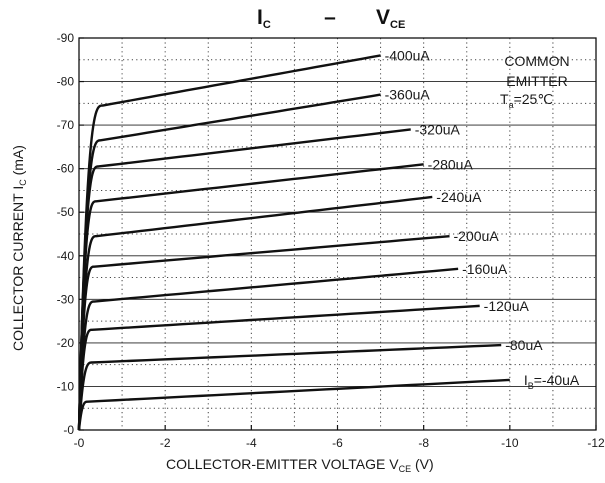  What do you see at coordinates (531, 386) in the screenshot?
I see `curve-label-sub: B` at bounding box center [531, 386].